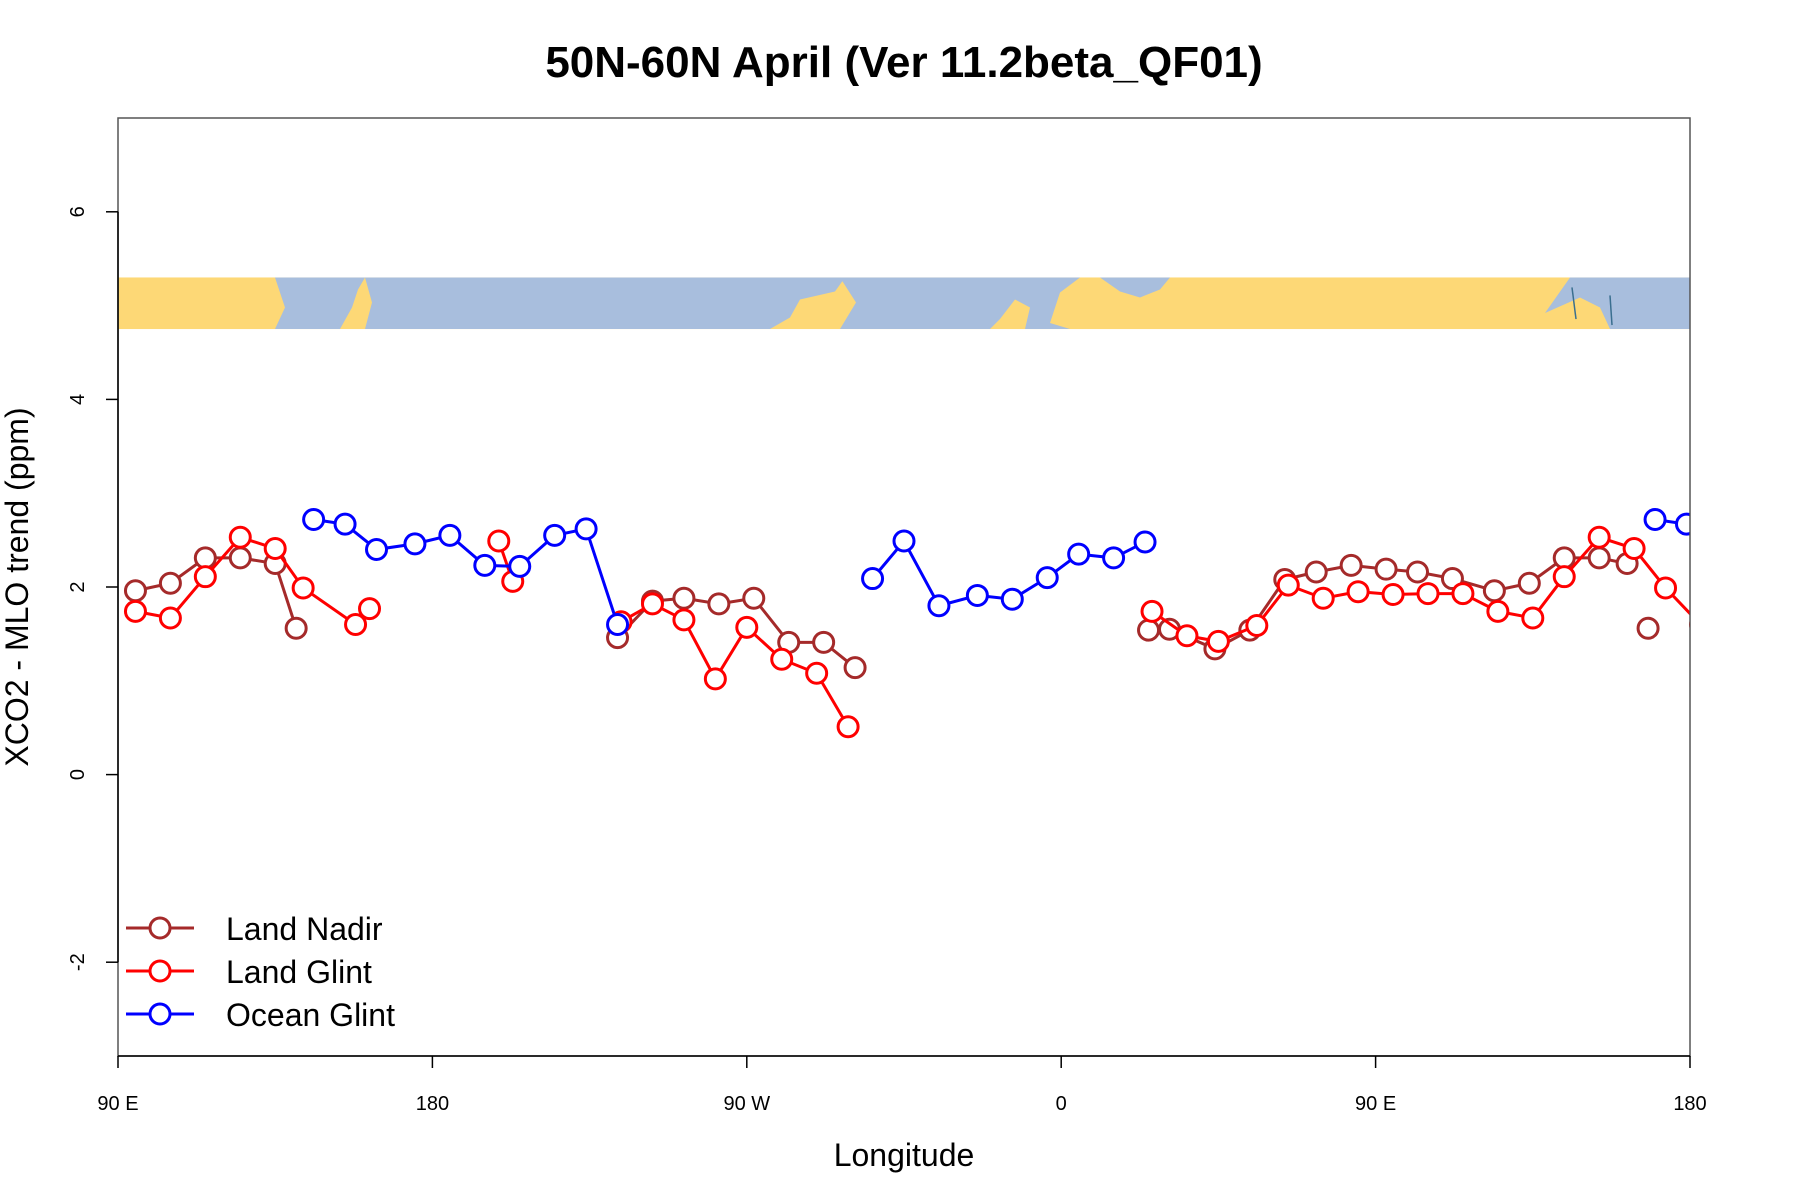  I want to click on legend: Land Nadir Land Glint Ocean Glint, so click(260, 972).